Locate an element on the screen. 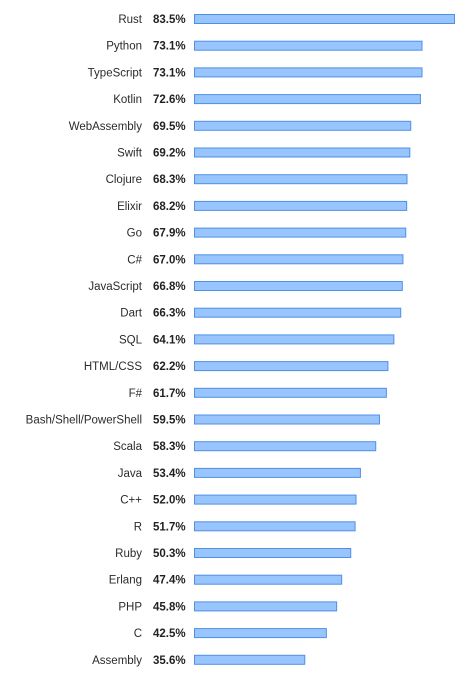 This screenshot has width=474, height=679. value-label: 72.6% is located at coordinates (169, 100).